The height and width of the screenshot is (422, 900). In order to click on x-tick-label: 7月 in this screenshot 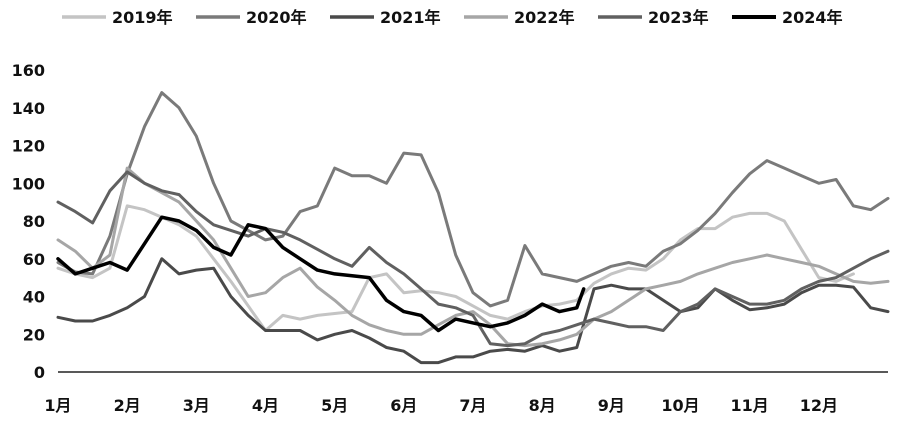, I will do `click(472, 405)`.